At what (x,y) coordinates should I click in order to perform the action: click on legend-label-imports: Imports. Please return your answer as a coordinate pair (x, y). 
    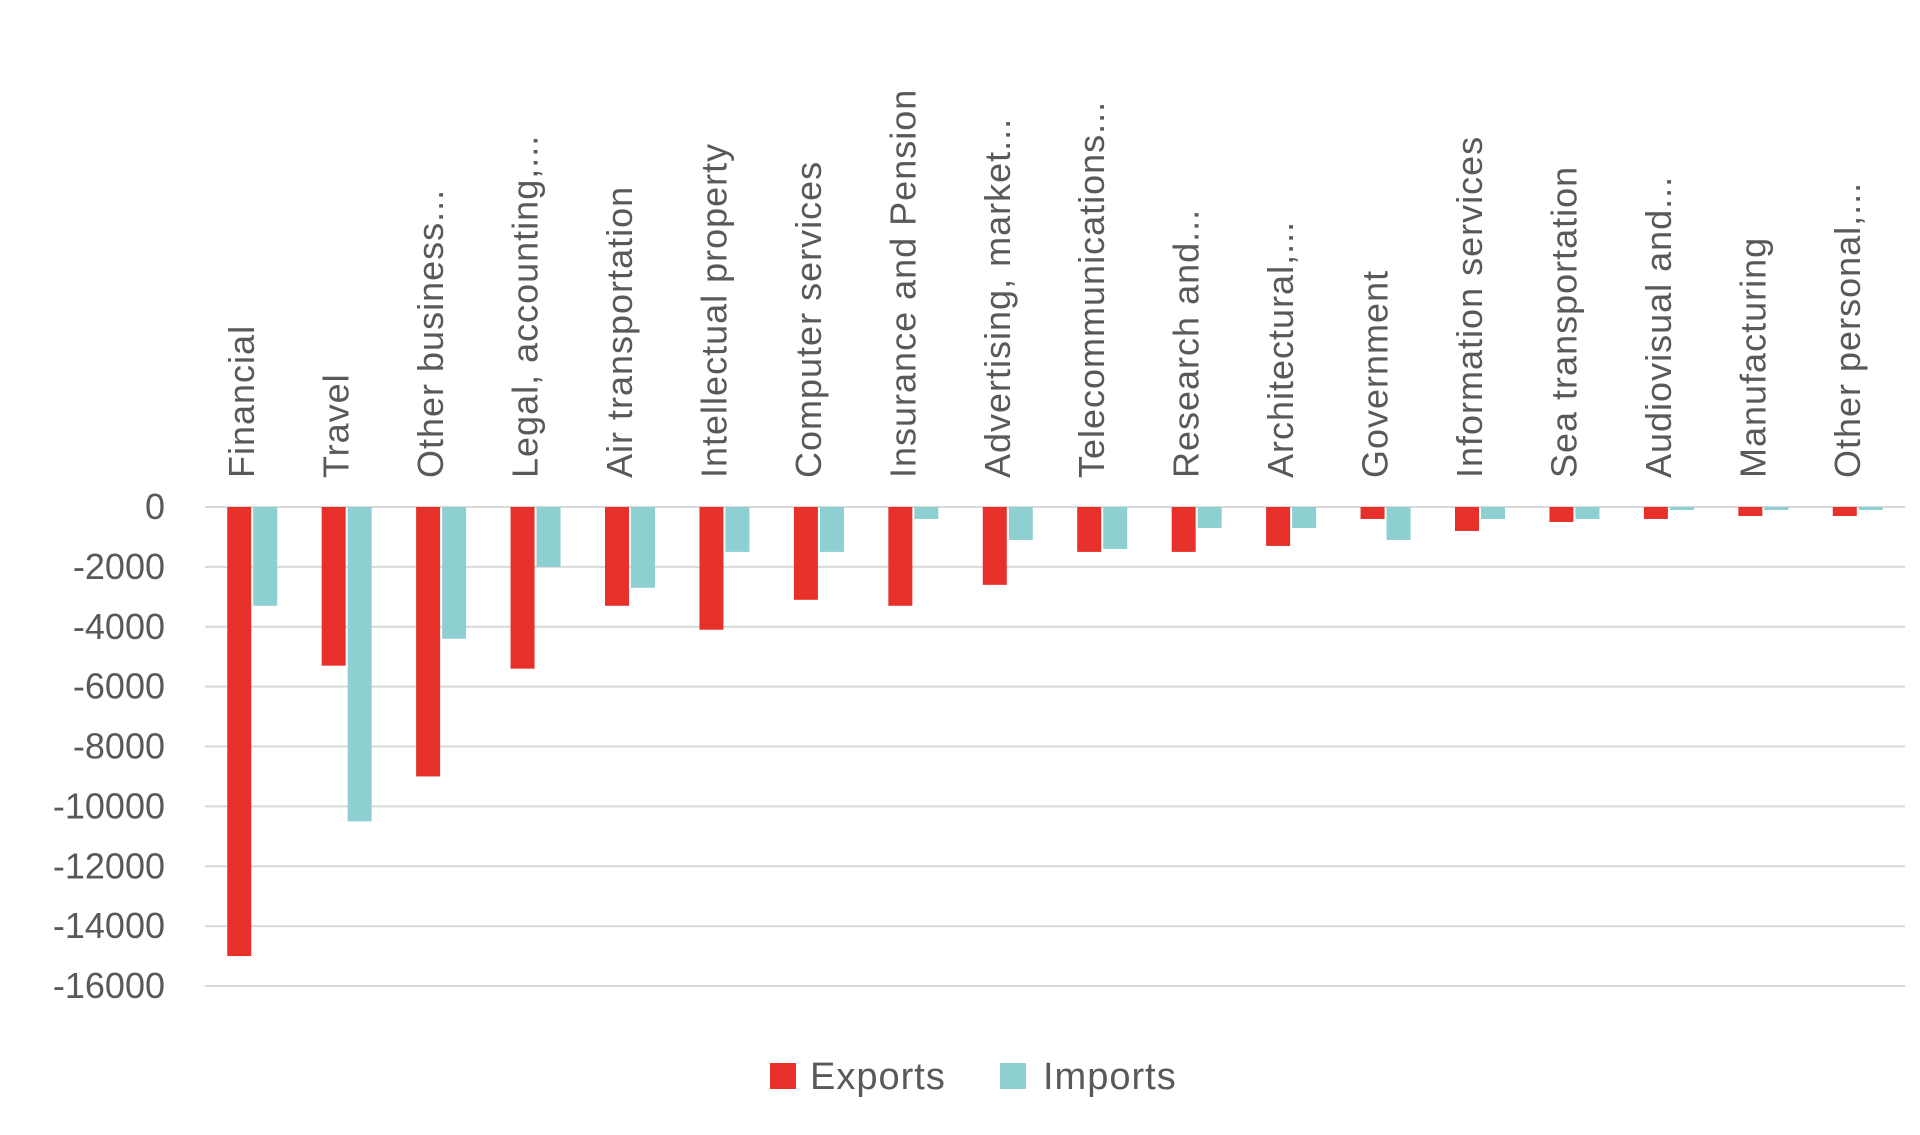
    Looking at the image, I should click on (1110, 1077).